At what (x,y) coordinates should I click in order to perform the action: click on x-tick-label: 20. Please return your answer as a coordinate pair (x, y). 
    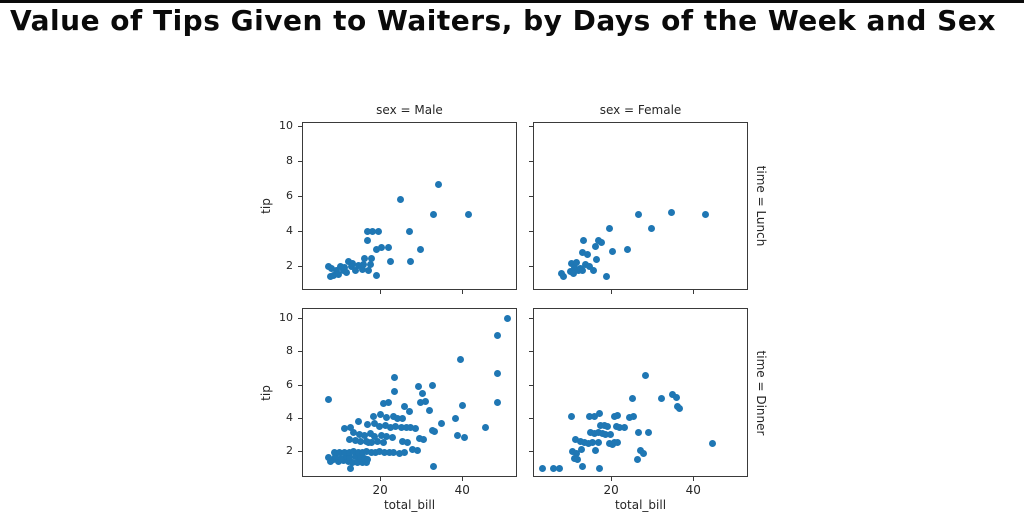
    Looking at the image, I should click on (380, 490).